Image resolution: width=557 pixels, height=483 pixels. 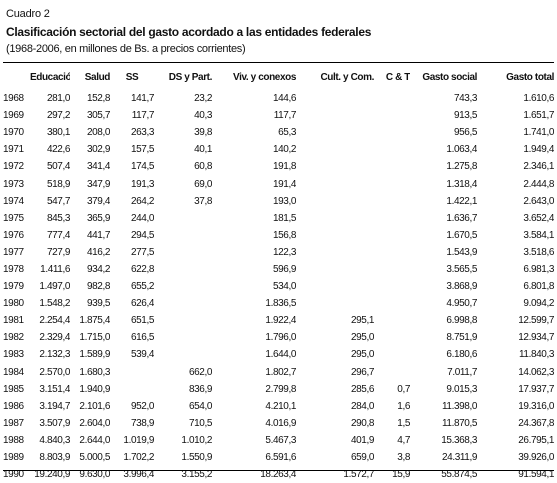 I want to click on table-cell: 379,4, so click(x=98, y=201).